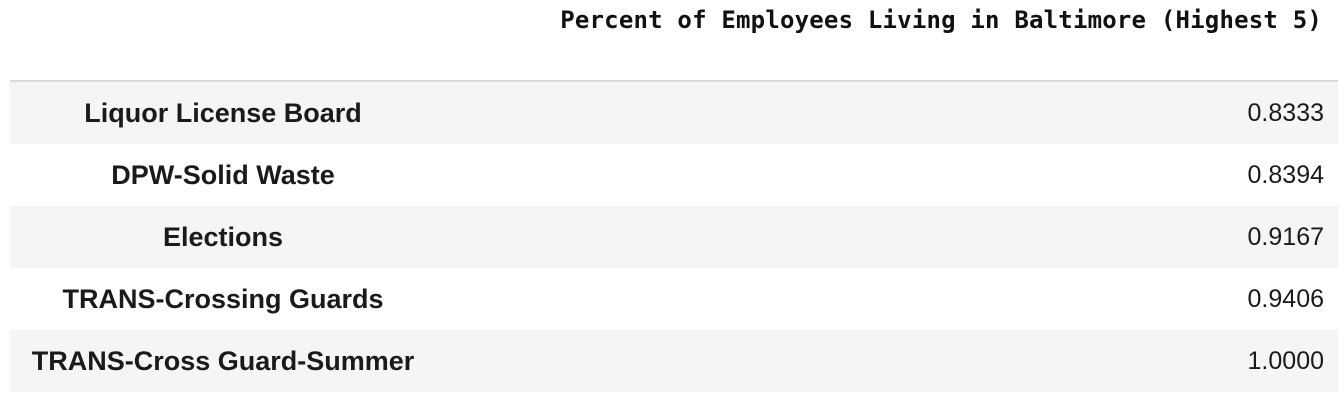 Image resolution: width=1340 pixels, height=400 pixels. I want to click on row-label: TRANS-Crossing Guards, so click(223, 298).